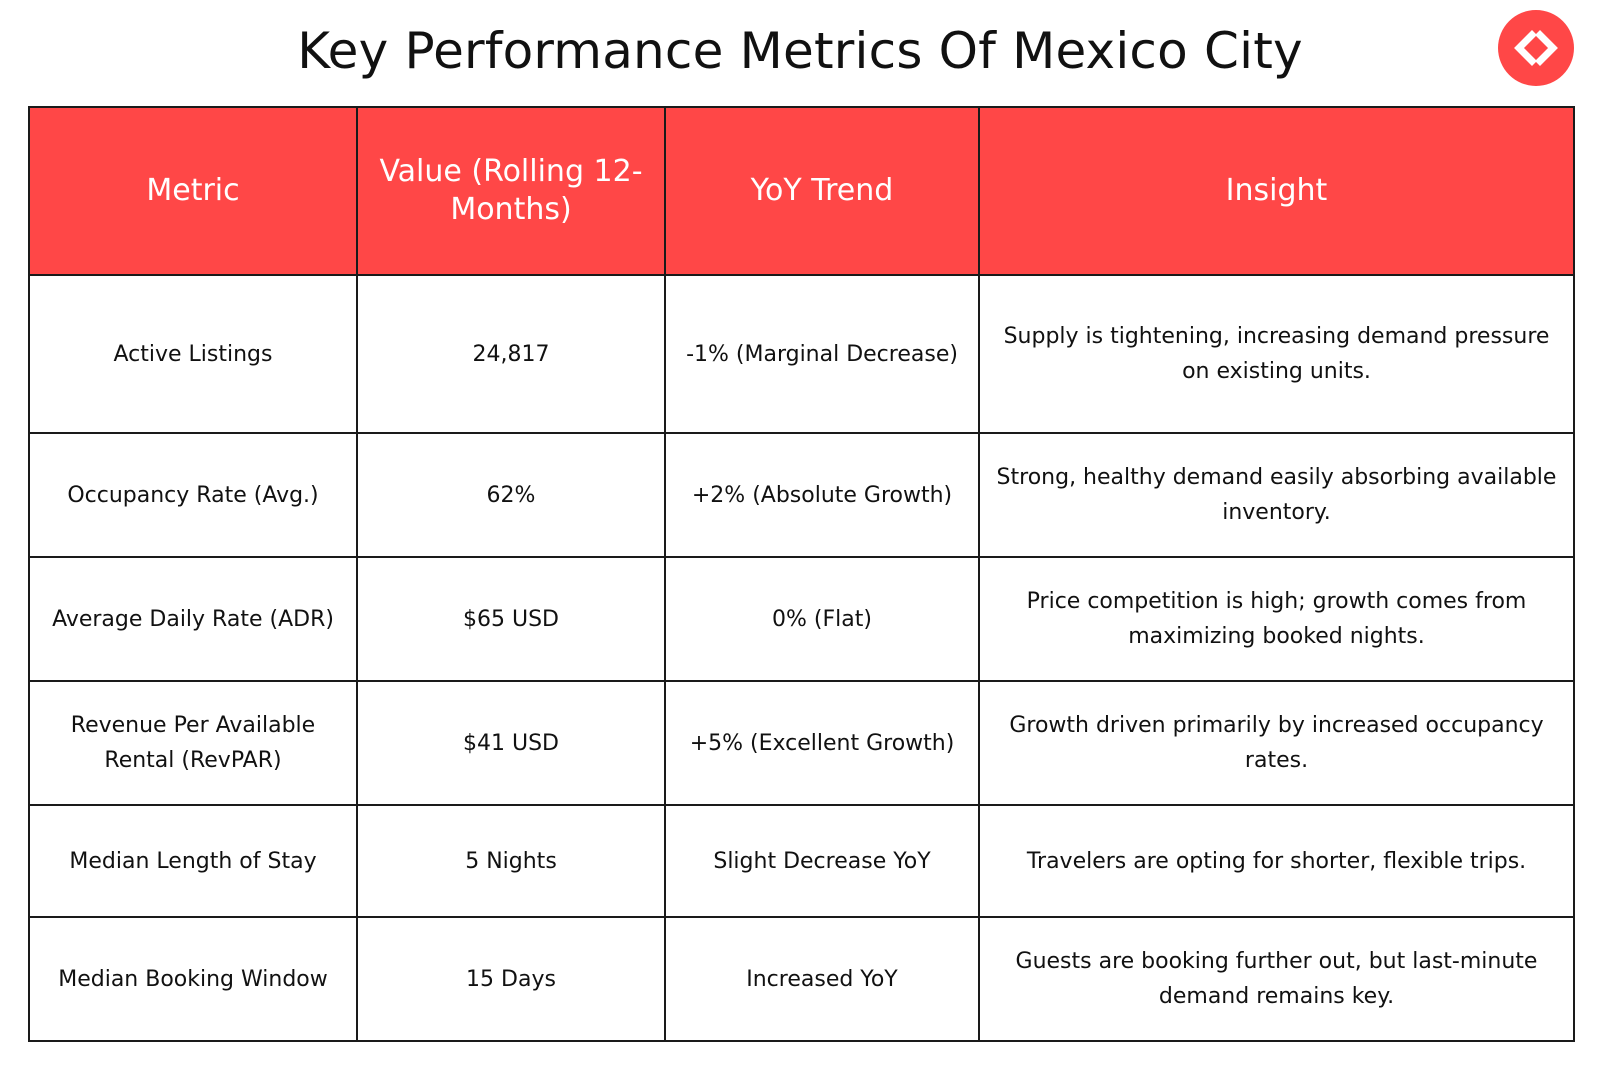 The width and height of the screenshot is (1600, 1066). Describe the element at coordinates (822, 619) in the screenshot. I see `trend-cell: 0% (Flat)` at that location.